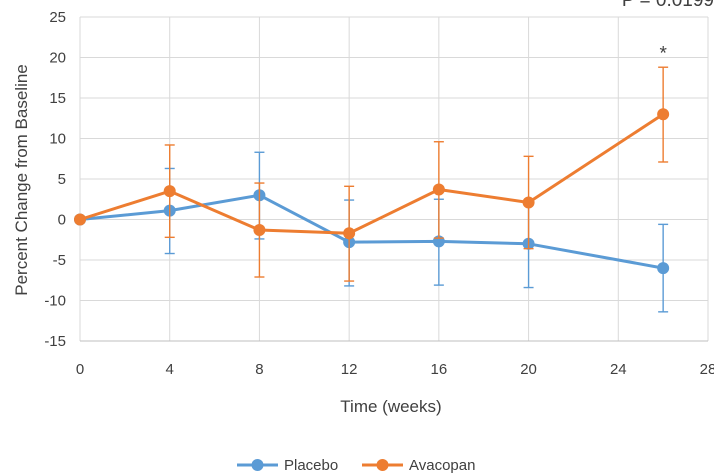 Image resolution: width=714 pixels, height=475 pixels. What do you see at coordinates (349, 369) in the screenshot?
I see `x-tick-label: 12` at bounding box center [349, 369].